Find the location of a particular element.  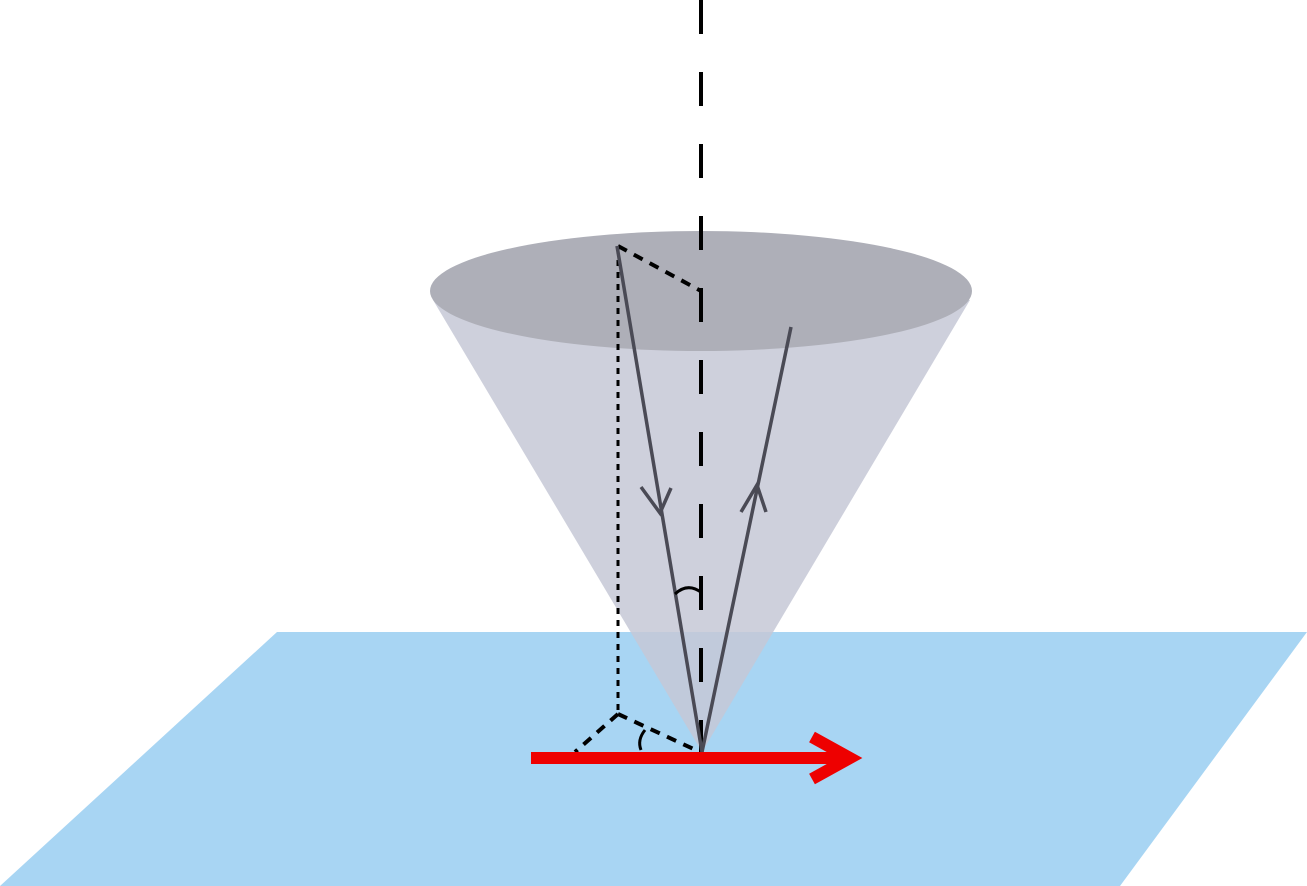

top-radius-line is located at coordinates (659, 268).